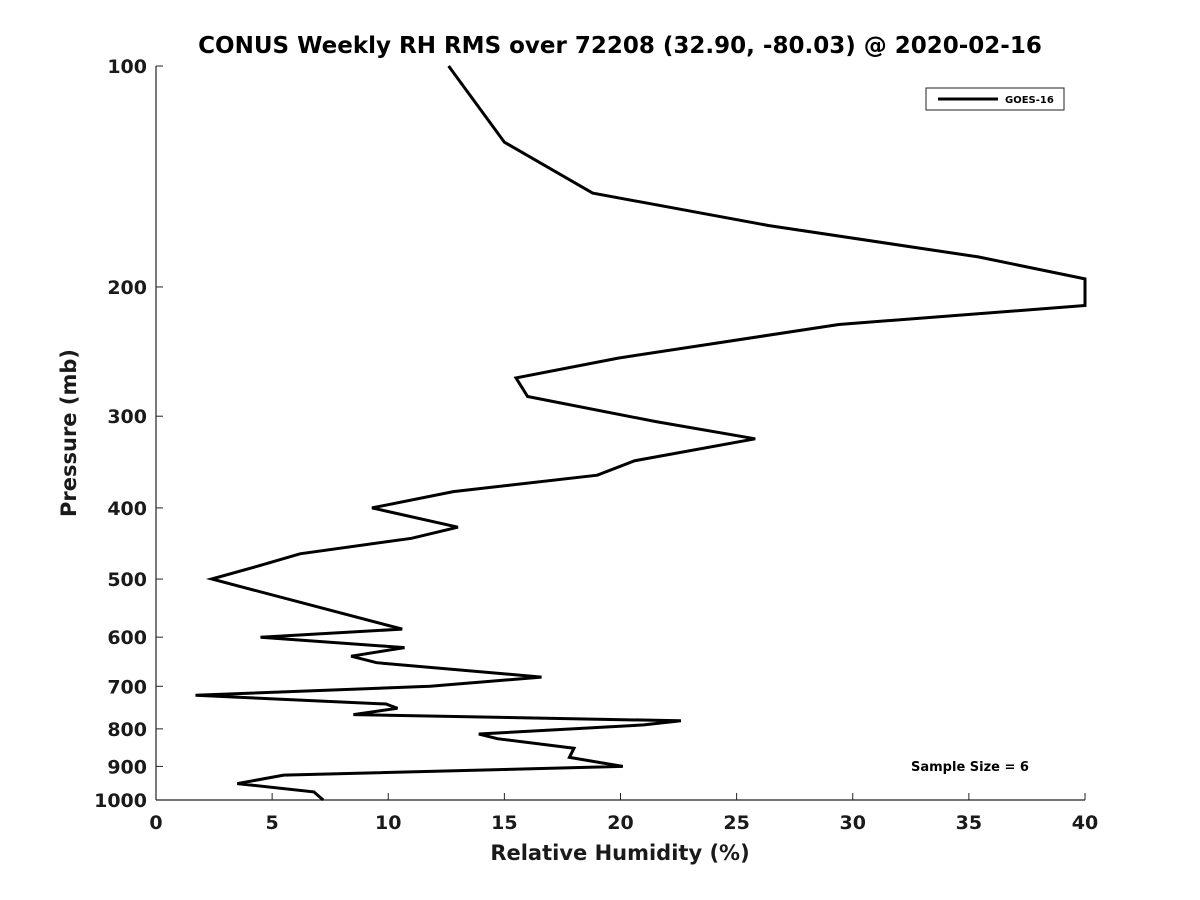 The width and height of the screenshot is (1200, 900). Describe the element at coordinates (1029, 100) in the screenshot. I see `legend-label-goes-16: GOES-16` at that location.